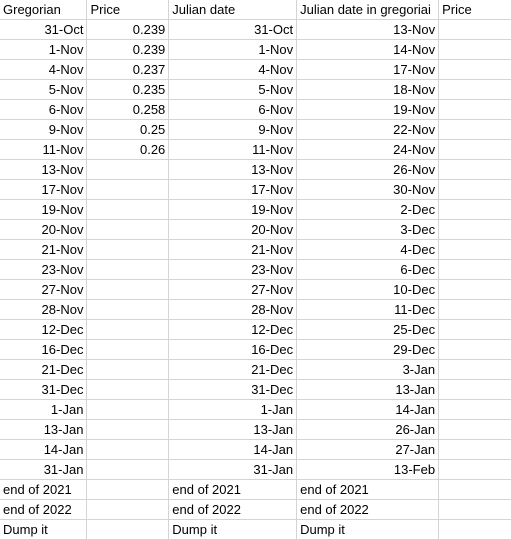 This screenshot has width=512, height=540. What do you see at coordinates (368, 49) in the screenshot?
I see `cell-julian-in-gregorian: 14-Nov` at bounding box center [368, 49].